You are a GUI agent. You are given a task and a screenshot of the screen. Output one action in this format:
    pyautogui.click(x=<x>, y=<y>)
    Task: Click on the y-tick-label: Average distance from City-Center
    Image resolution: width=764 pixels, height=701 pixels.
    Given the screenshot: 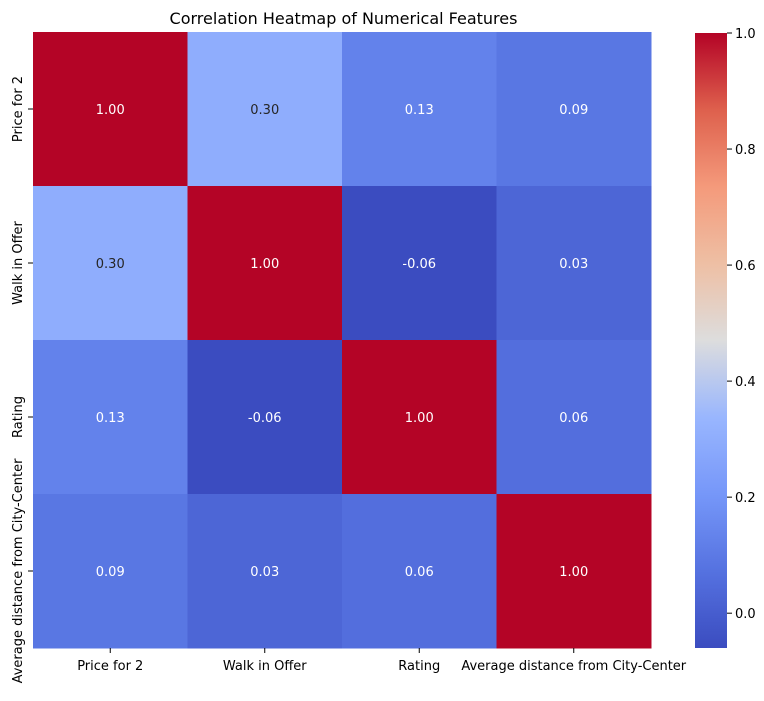 What is the action you would take?
    pyautogui.click(x=18, y=570)
    